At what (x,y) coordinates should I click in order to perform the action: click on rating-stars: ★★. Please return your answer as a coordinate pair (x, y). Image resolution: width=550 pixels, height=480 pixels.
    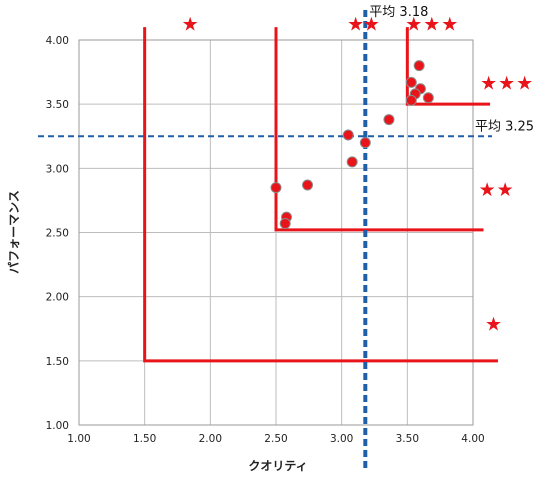
    Looking at the image, I should click on (497, 190).